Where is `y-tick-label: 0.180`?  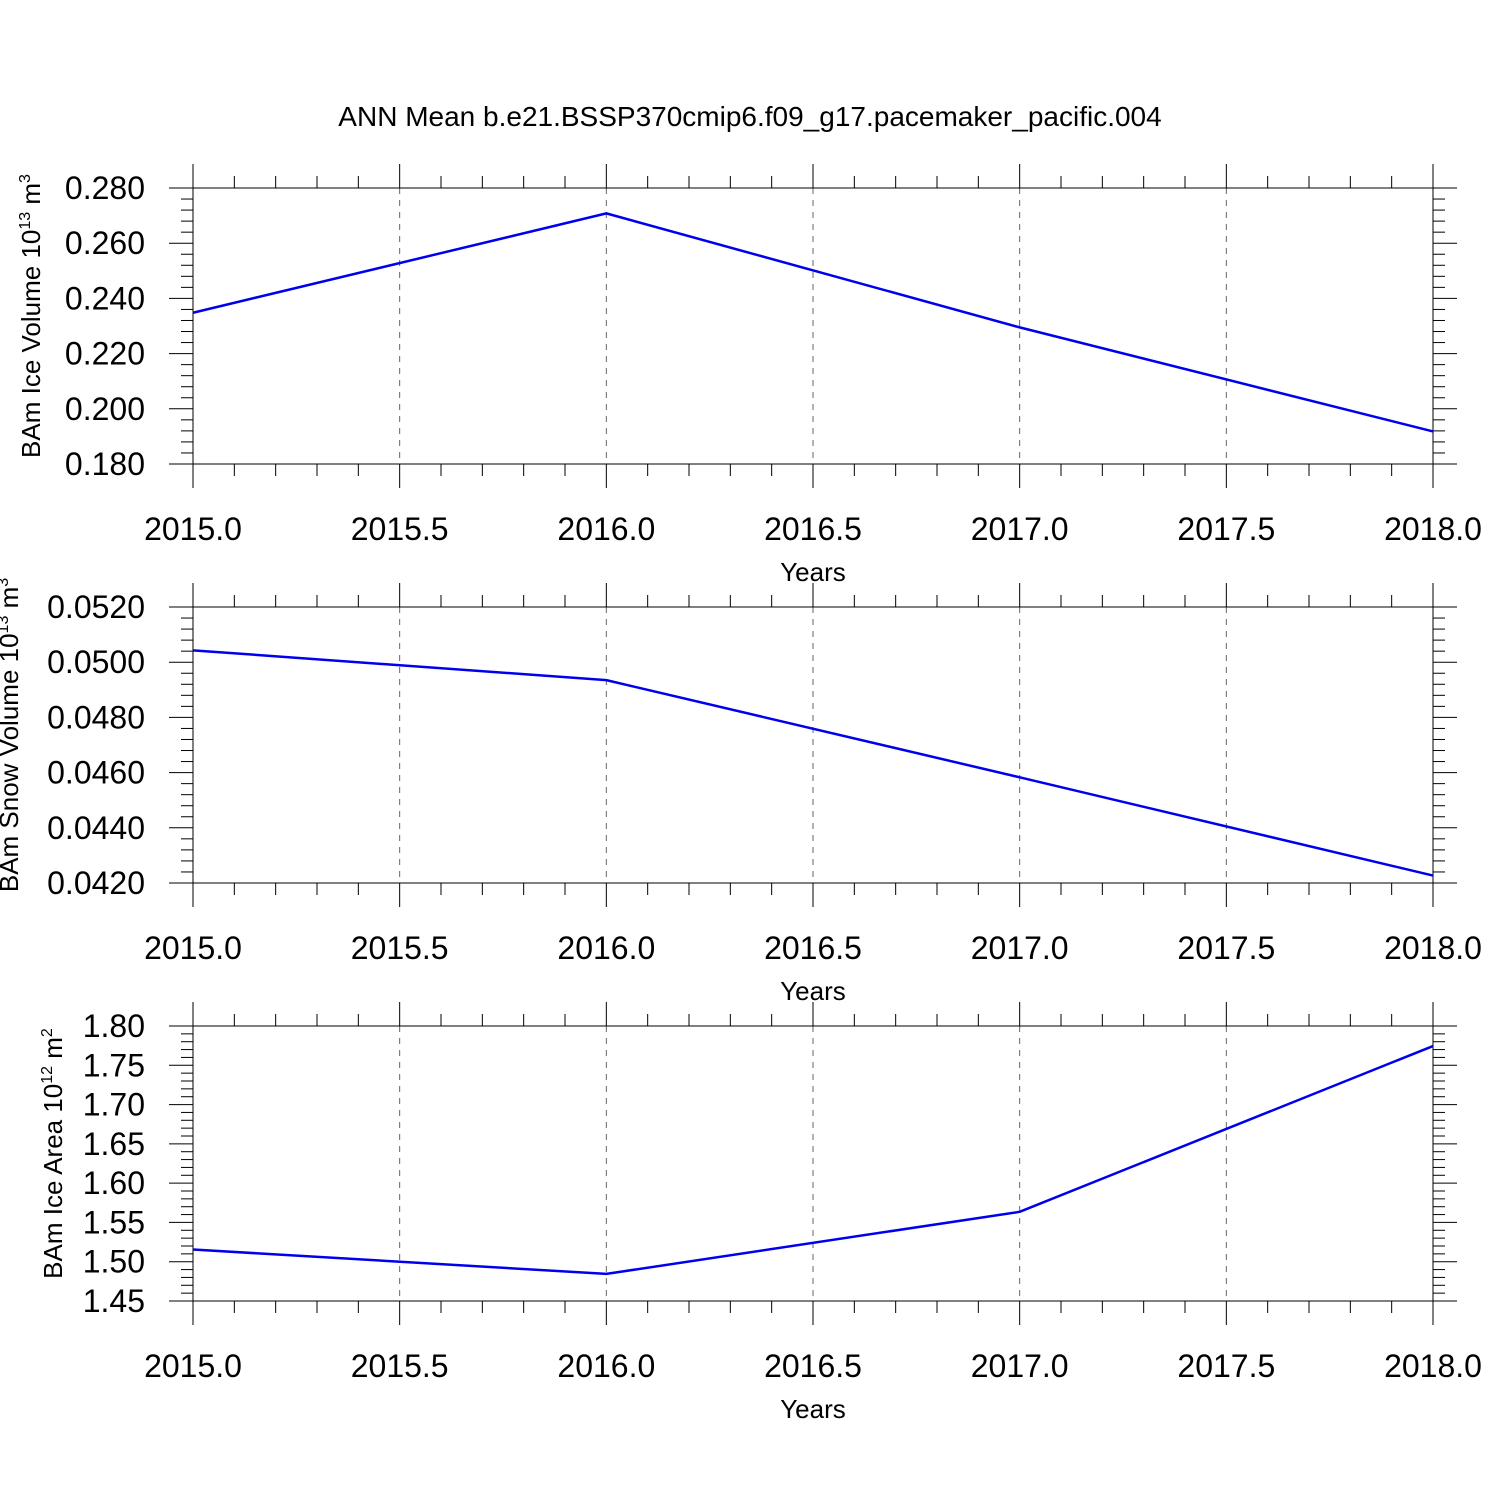
y-tick-label: 0.180 is located at coordinates (105, 464).